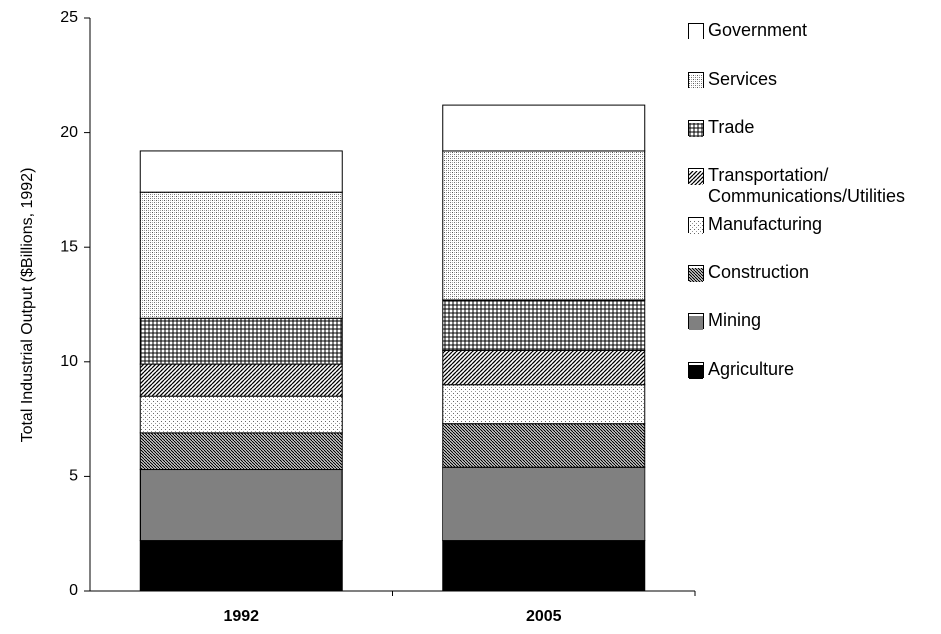 The height and width of the screenshot is (634, 941). Describe the element at coordinates (69, 17) in the screenshot. I see `y-tick-label: 25` at that location.